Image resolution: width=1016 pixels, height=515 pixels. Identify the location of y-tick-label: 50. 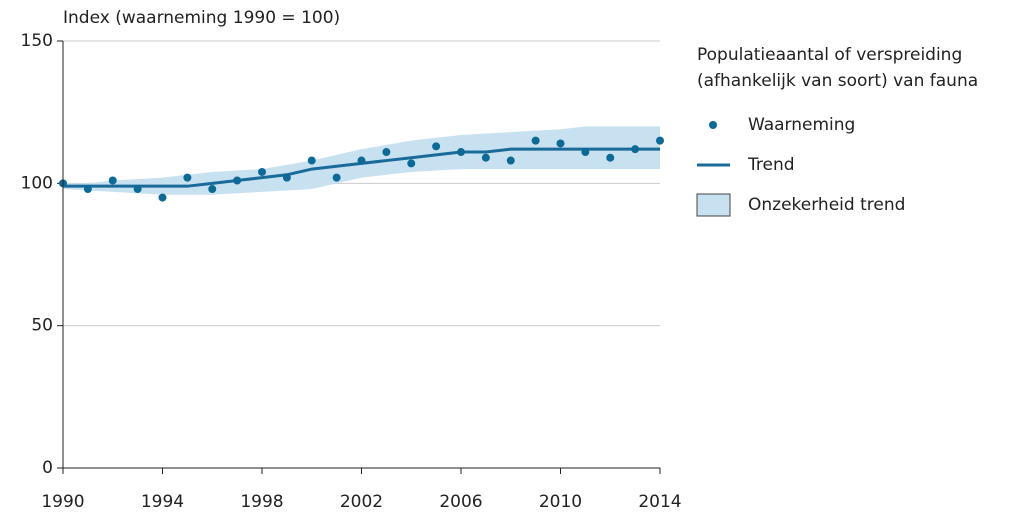
(42, 326).